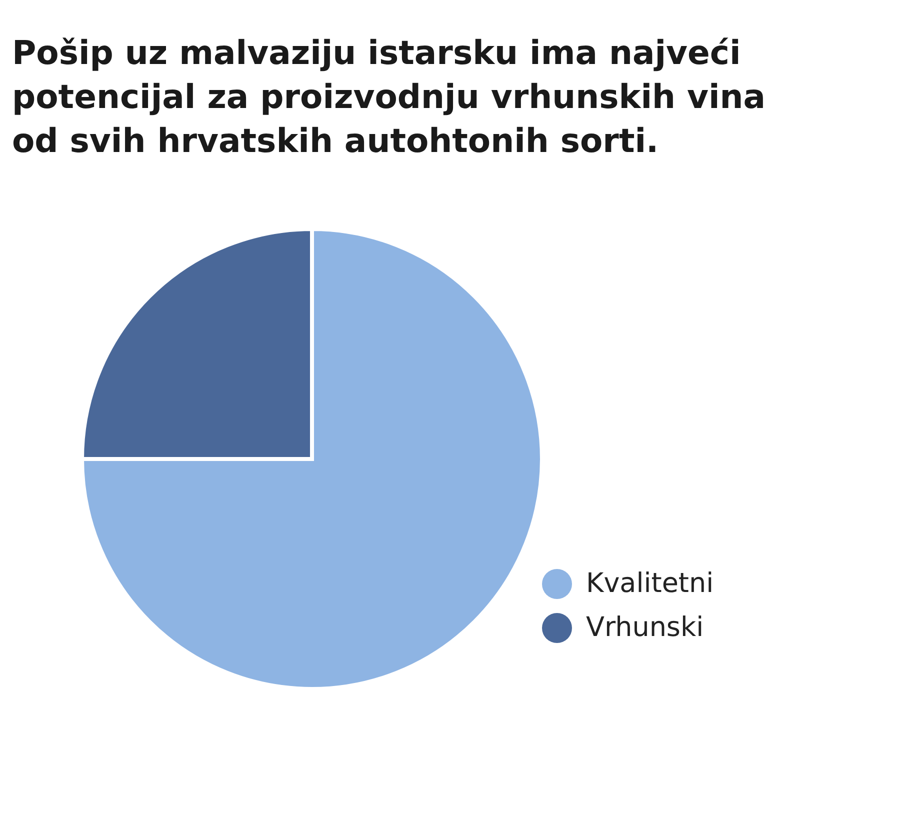  What do you see at coordinates (389, 96) in the screenshot?
I see `chart-title: Pošip uz malvaziju istarsku ima najveći potencijal za proizvodnju vrhunskih vina od svih hrvatskih autohtonih sorti.` at bounding box center [389, 96].